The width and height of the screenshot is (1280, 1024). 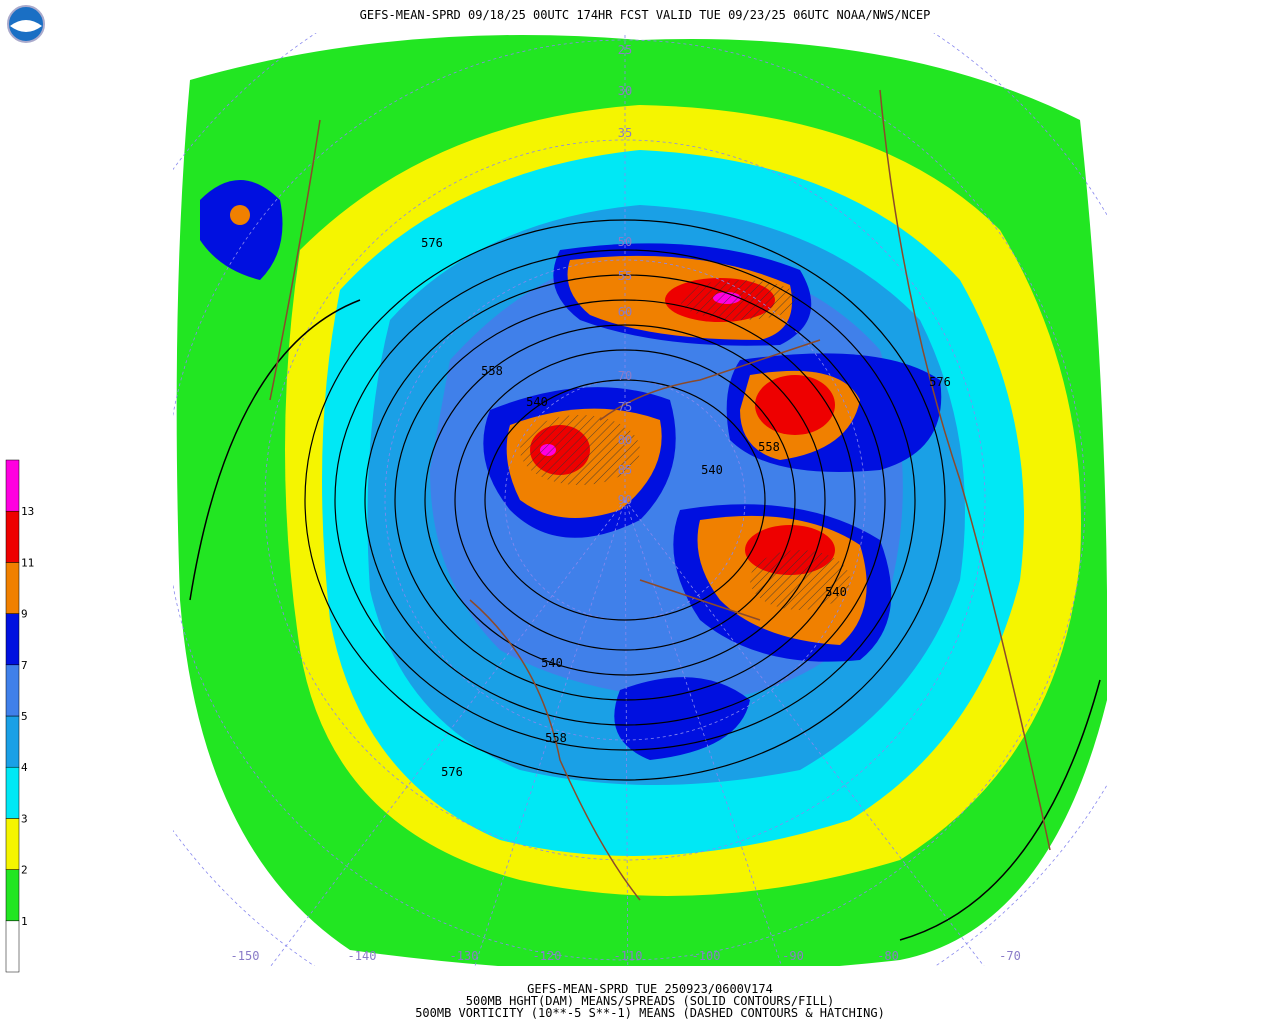 I want to click on latitude-label: 70, so click(x=625, y=376).